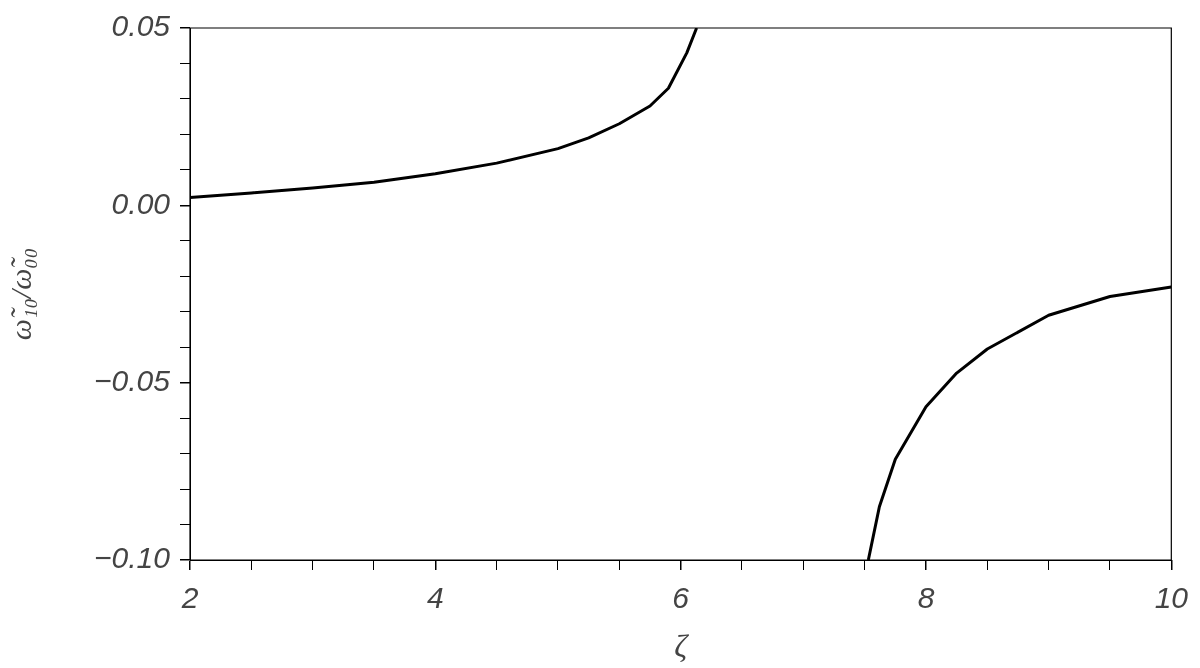 The image size is (1200, 668). Describe the element at coordinates (141, 203) in the screenshot. I see `y-tick-label: 0.00` at that location.